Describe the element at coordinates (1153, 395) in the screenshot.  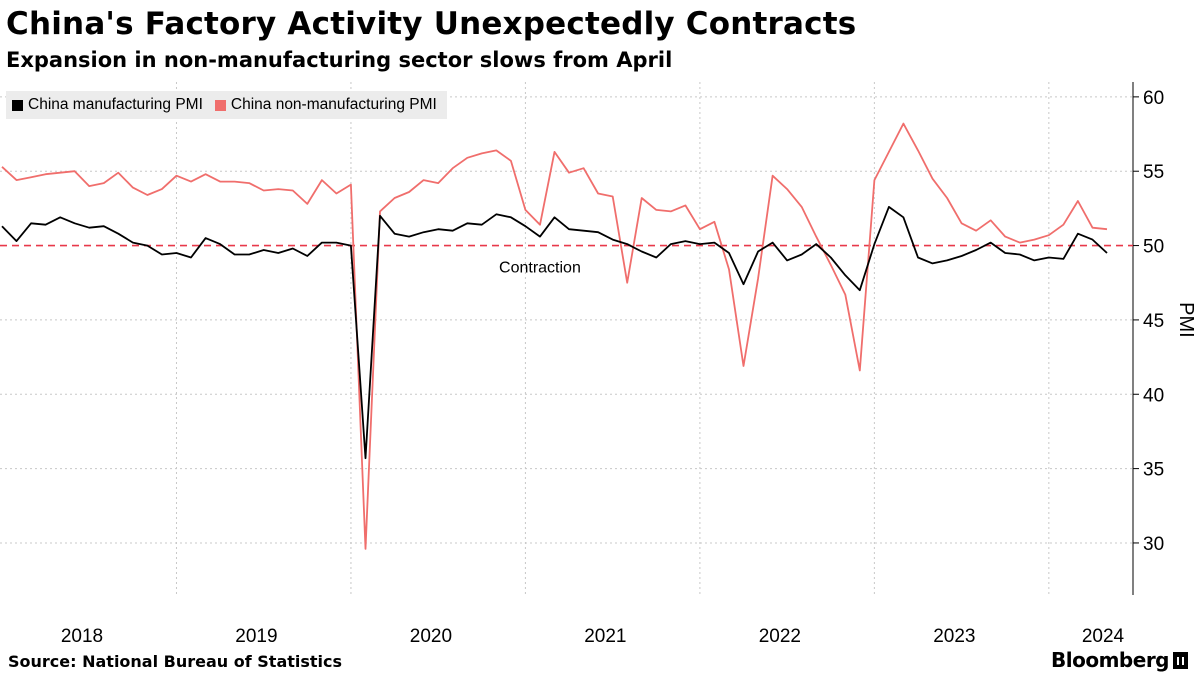
I see `y-tick-label: 40` at that location.